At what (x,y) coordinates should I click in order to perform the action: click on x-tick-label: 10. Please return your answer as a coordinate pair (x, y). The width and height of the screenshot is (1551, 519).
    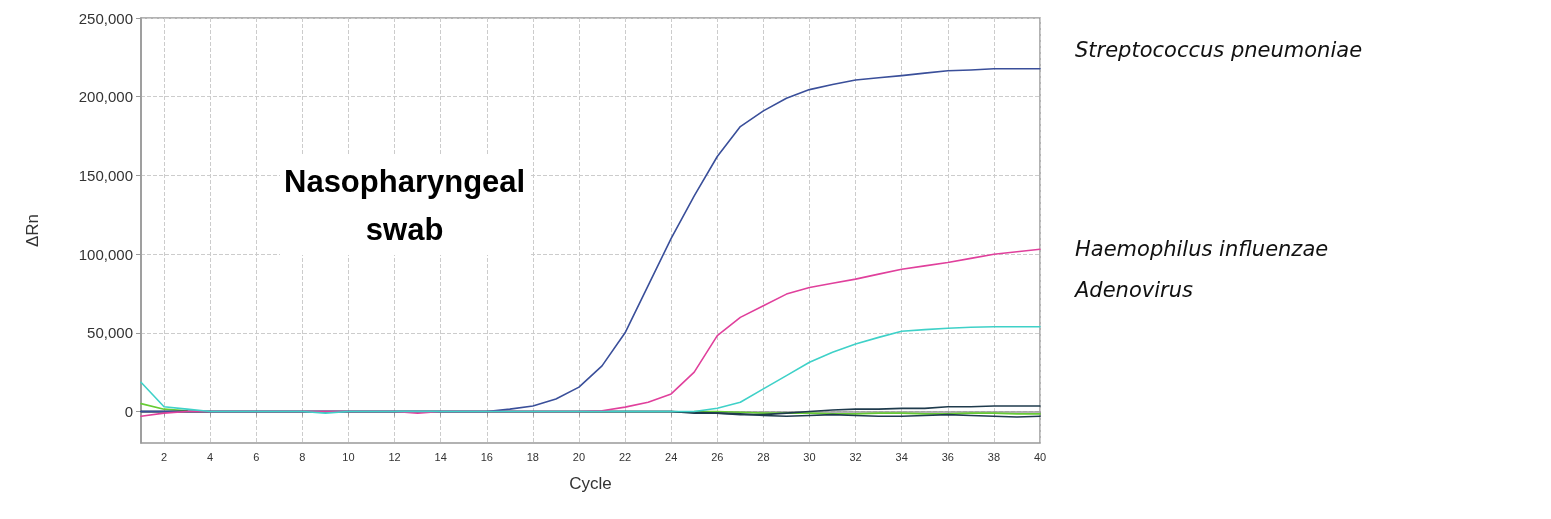
    Looking at the image, I should click on (348, 456).